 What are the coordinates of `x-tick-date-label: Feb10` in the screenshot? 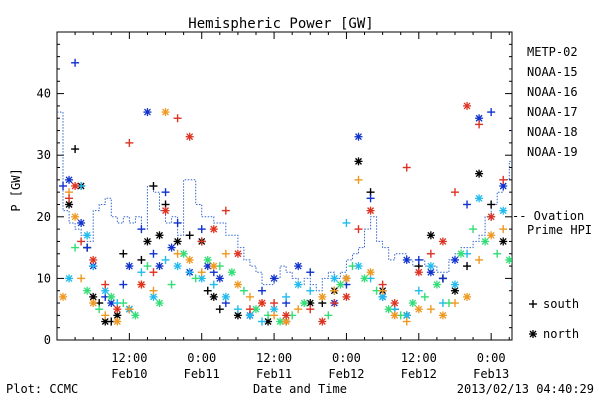 It's located at (129, 374).